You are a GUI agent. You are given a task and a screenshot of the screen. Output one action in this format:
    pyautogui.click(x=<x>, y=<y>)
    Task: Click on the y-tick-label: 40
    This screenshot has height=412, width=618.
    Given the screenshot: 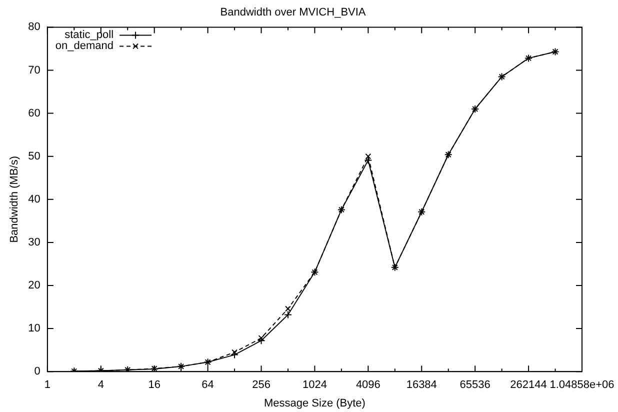 What is the action you would take?
    pyautogui.click(x=34, y=199)
    